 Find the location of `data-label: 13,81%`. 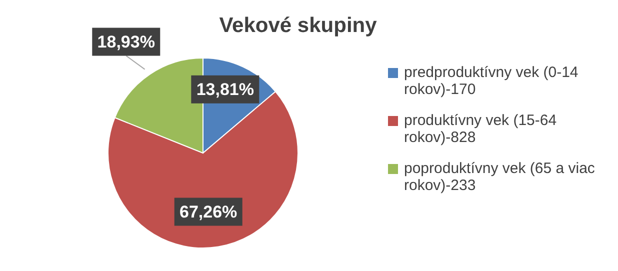

data-label: 13,81% is located at coordinates (225, 89).